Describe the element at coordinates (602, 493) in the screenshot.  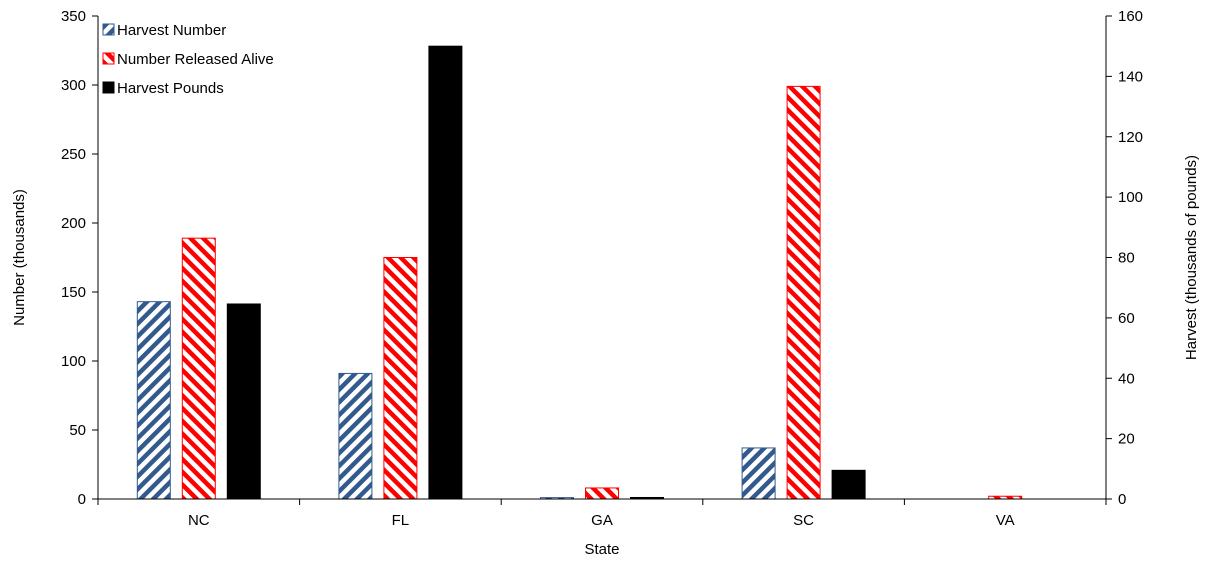
I see `bar-number-released-alive-ga` at that location.